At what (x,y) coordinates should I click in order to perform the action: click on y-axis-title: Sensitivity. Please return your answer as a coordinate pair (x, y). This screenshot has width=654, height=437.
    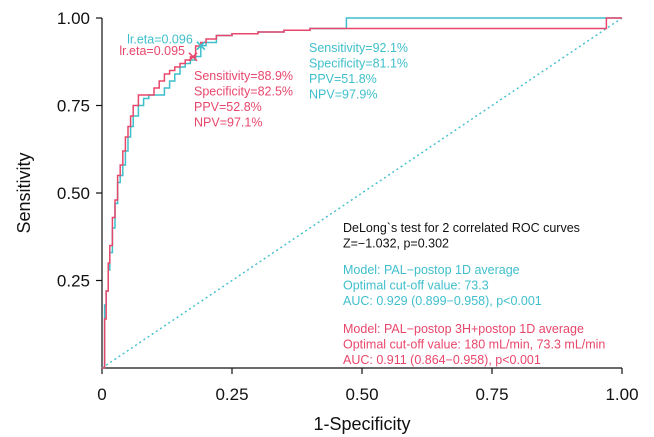
    Looking at the image, I should click on (24, 192).